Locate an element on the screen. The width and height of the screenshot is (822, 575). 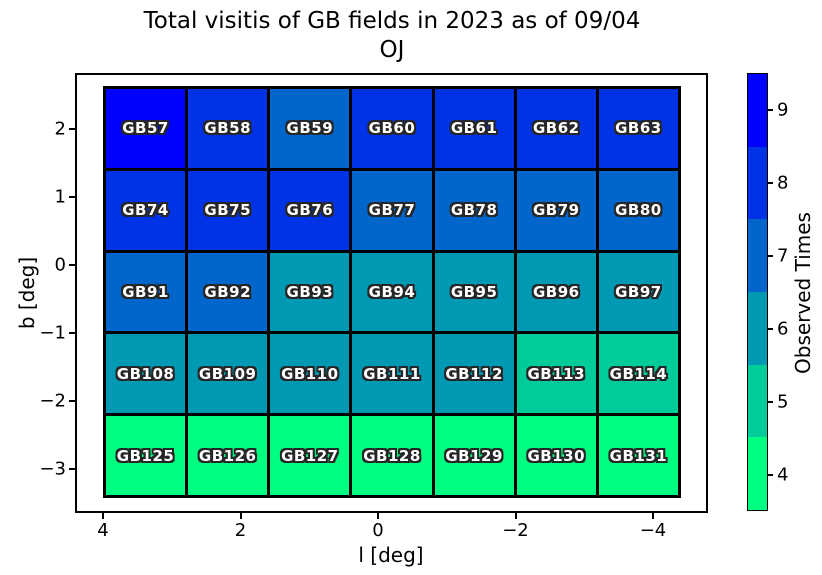
colorbar-tick-label: 7 is located at coordinates (783, 255).